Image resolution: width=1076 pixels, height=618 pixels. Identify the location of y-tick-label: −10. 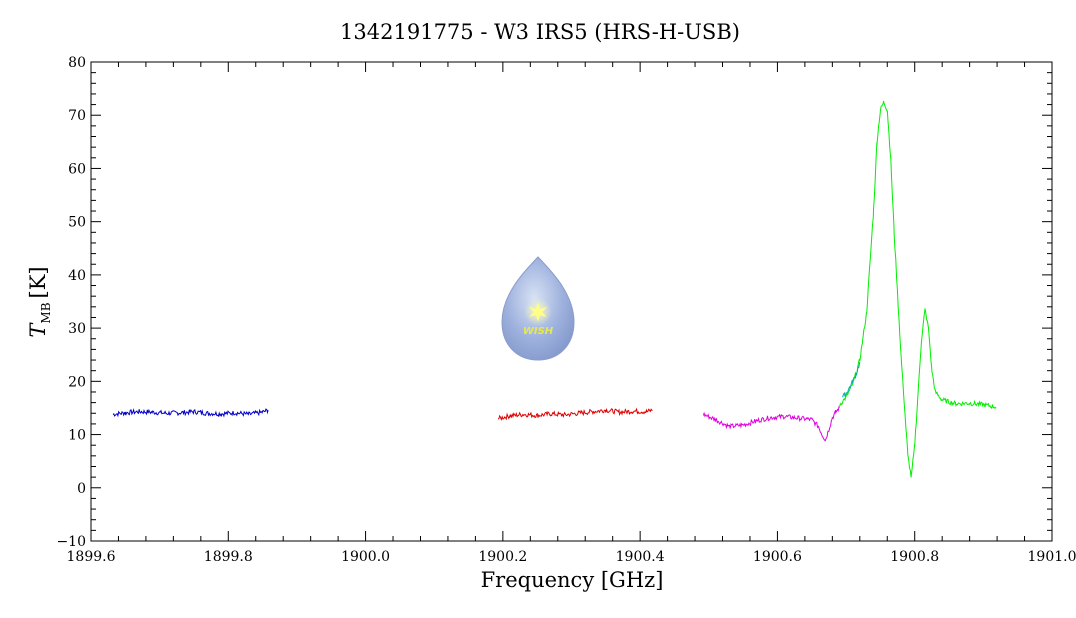
(71, 542).